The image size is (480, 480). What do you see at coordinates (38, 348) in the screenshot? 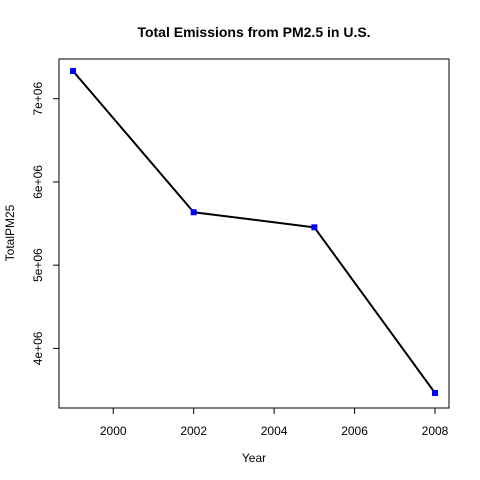
I see `y-tick-label: 4e+06` at bounding box center [38, 348].